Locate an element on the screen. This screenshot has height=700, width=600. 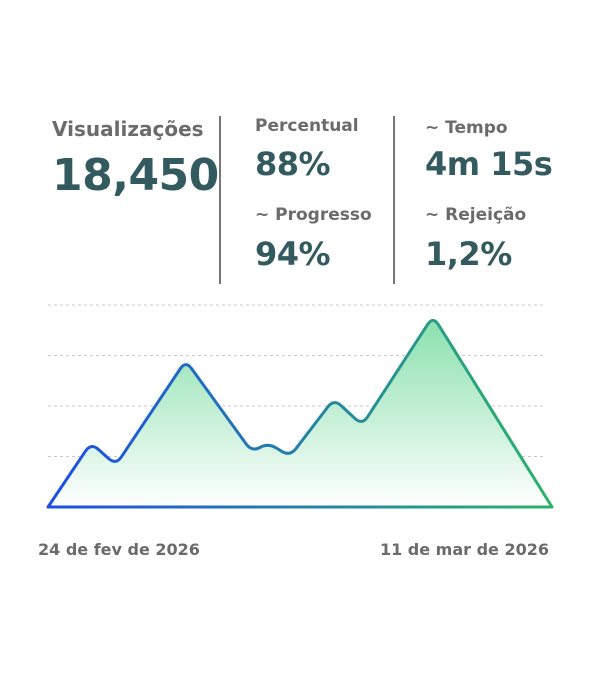
rejection-value: 1,2% is located at coordinates (468, 254).